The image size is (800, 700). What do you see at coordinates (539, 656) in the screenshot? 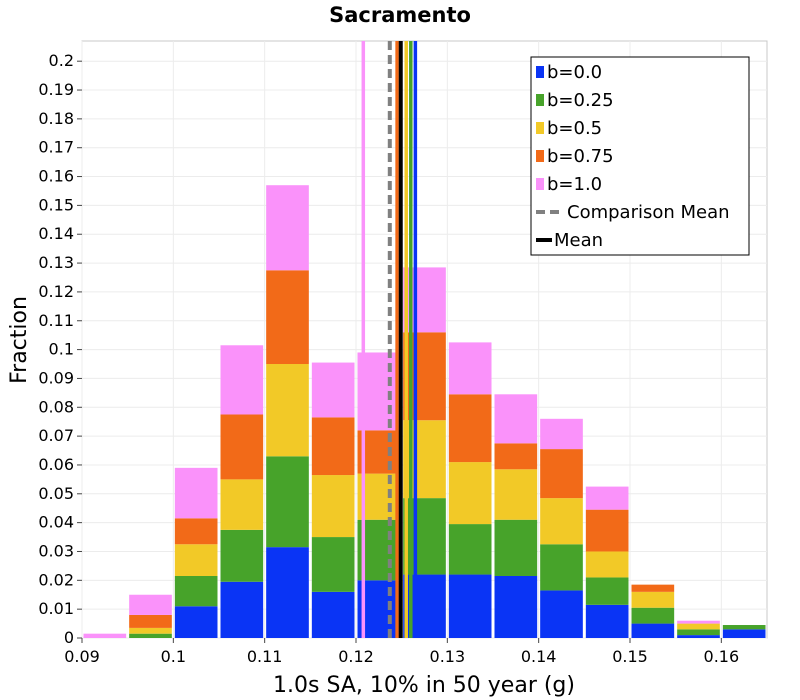
I see `x-tick-label: 0.14` at bounding box center [539, 656].